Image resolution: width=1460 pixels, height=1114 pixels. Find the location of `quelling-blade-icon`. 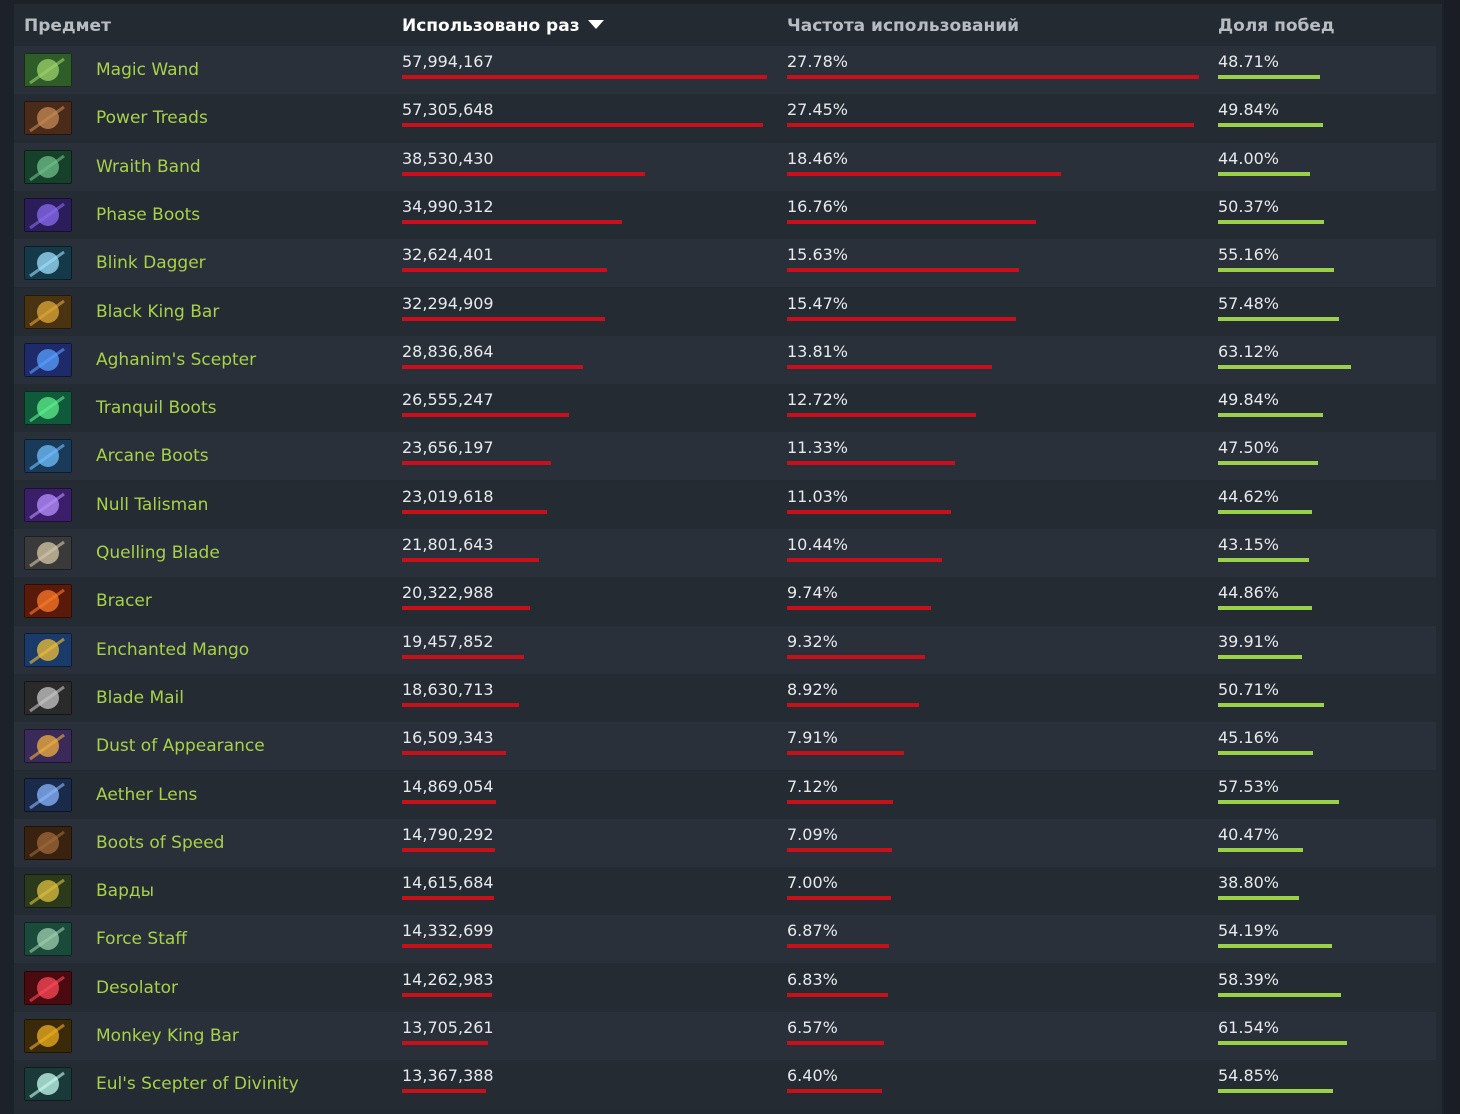

quelling-blade-icon is located at coordinates (48, 553).